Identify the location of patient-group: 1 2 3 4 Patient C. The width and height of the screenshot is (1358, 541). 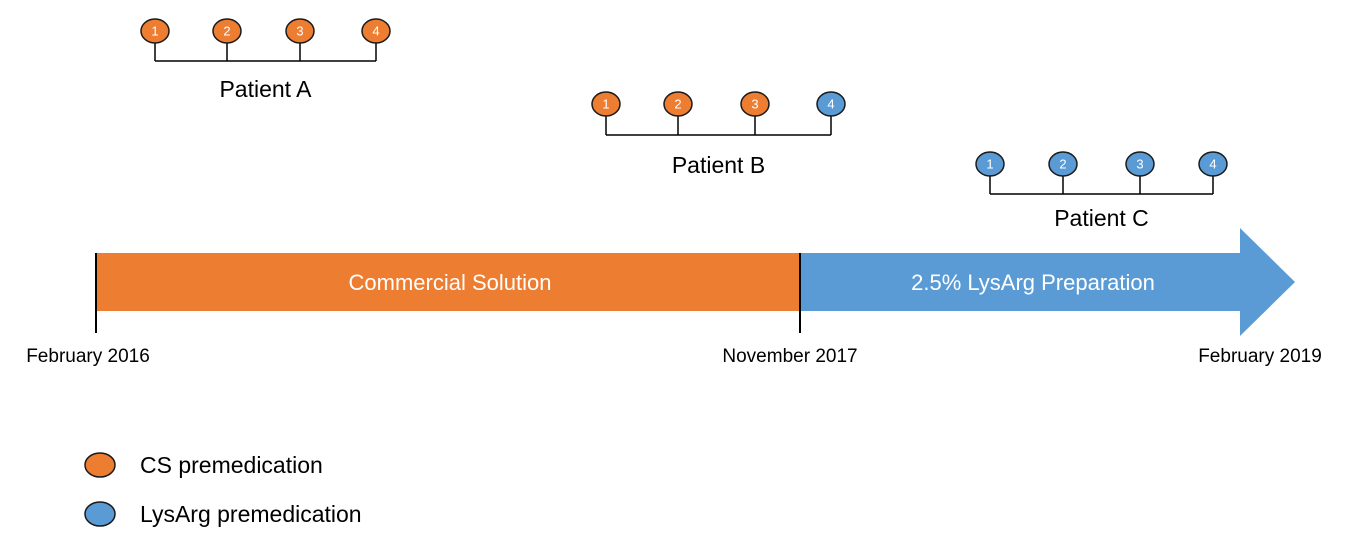
(1101, 191).